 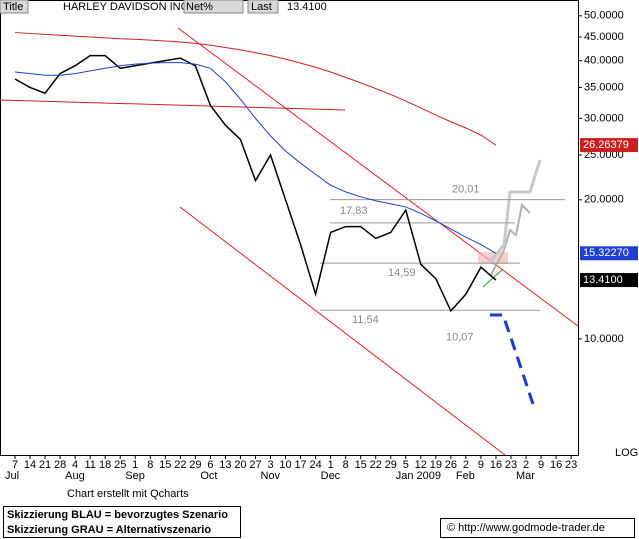 I want to click on y-tick-label: 50.0000, so click(x=604, y=16).